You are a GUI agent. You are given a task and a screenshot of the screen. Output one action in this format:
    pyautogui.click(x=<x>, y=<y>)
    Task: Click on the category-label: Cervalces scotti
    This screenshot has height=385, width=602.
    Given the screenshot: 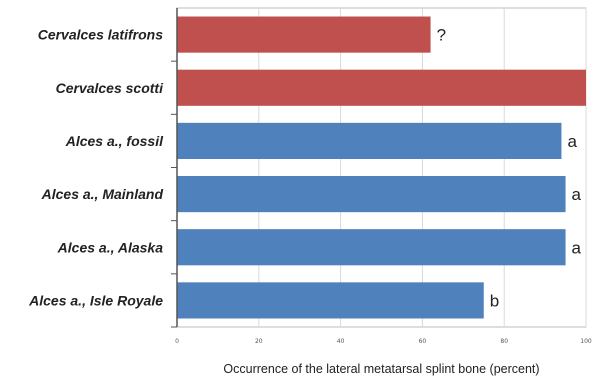 What is the action you would take?
    pyautogui.click(x=110, y=88)
    